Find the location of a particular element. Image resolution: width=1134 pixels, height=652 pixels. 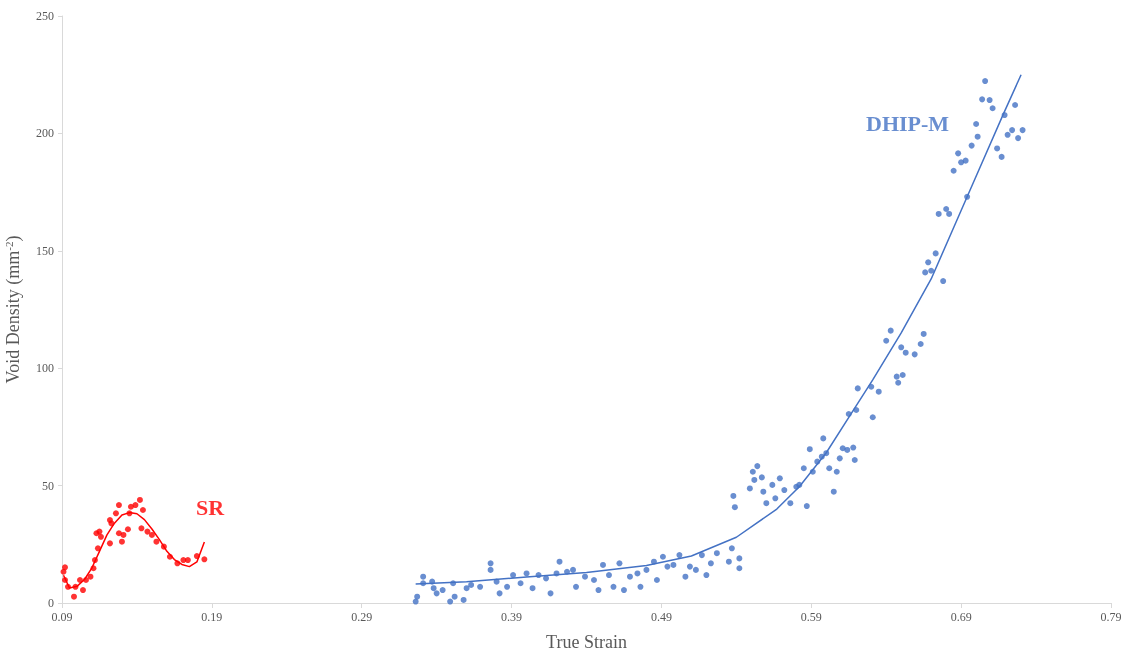

x-tick-label: 0.79 is located at coordinates (1111, 617).